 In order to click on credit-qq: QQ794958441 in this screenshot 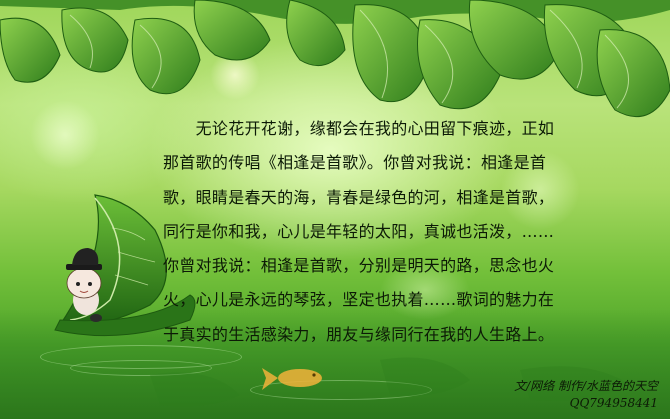, I will do `click(613, 403)`.